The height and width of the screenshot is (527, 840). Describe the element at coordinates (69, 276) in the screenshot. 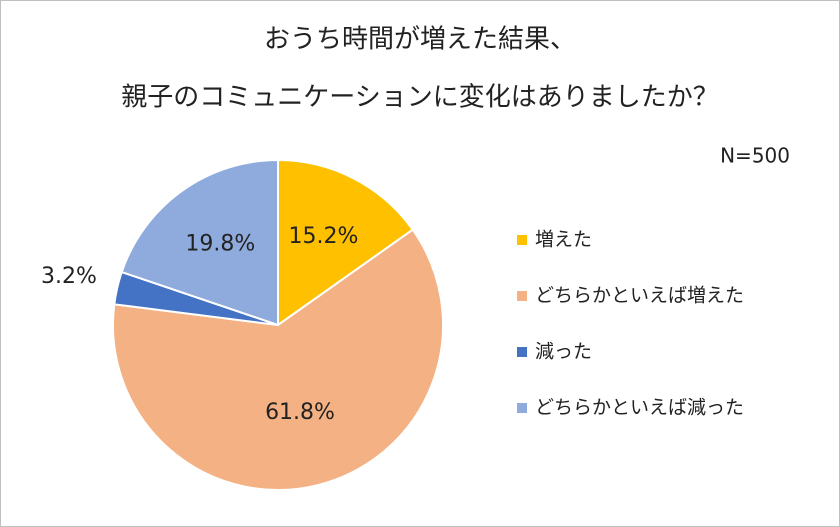

I see `data-label: 3.2%` at that location.